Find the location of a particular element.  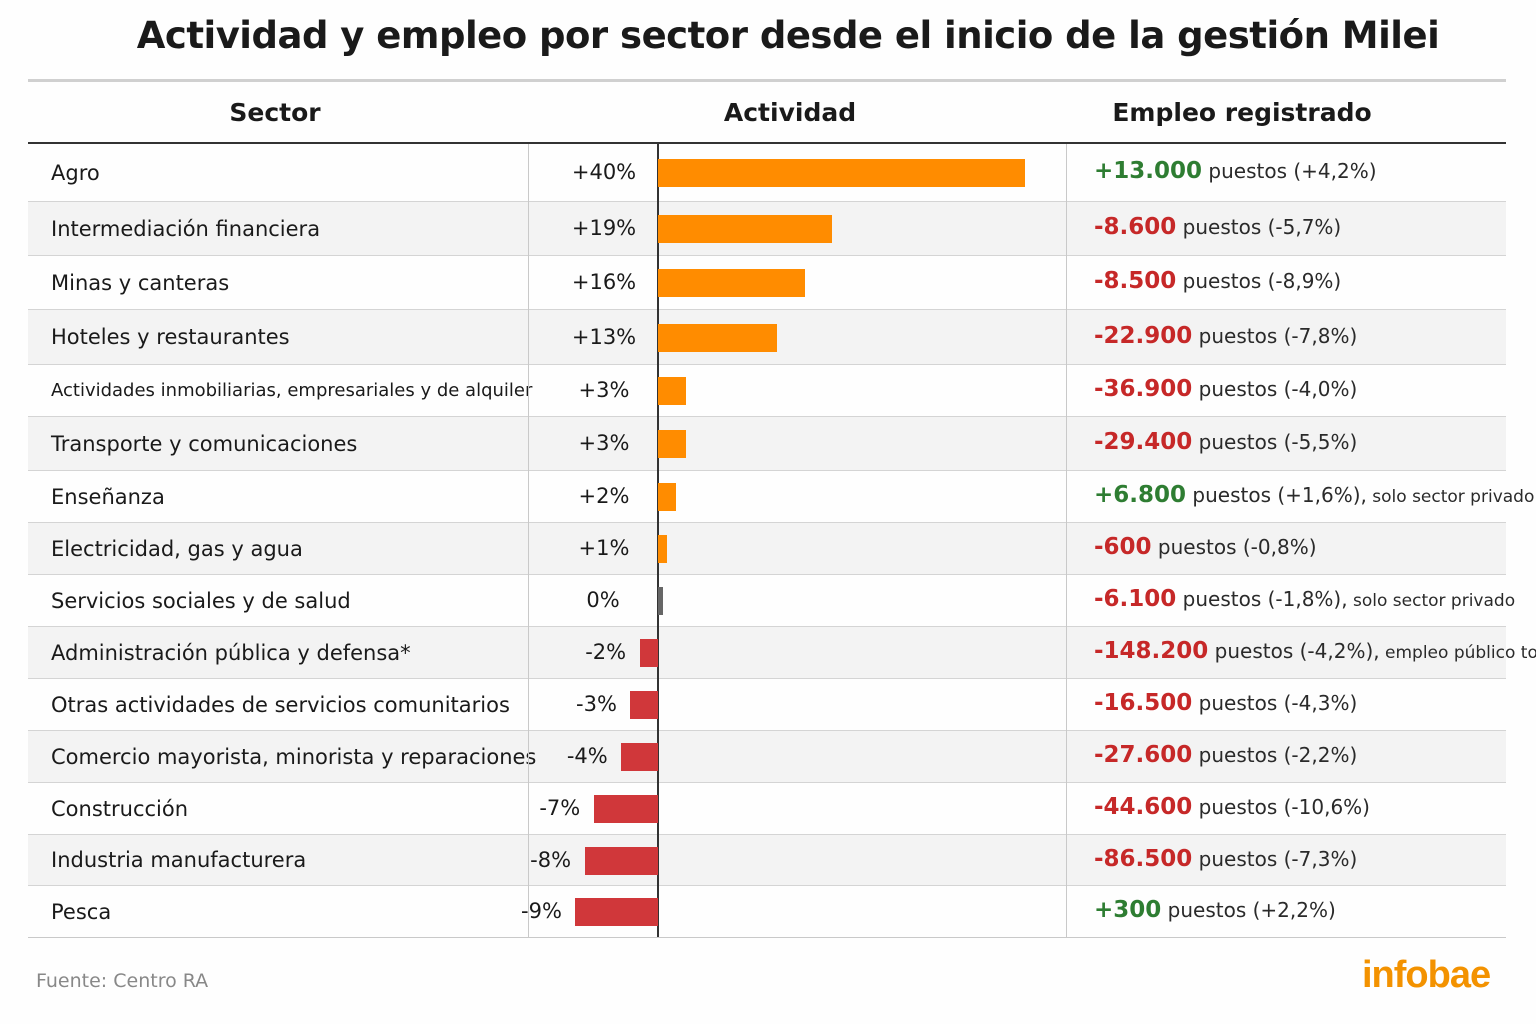

employment-cell: -36.900 puestos (-4,0%) is located at coordinates (1225, 389).